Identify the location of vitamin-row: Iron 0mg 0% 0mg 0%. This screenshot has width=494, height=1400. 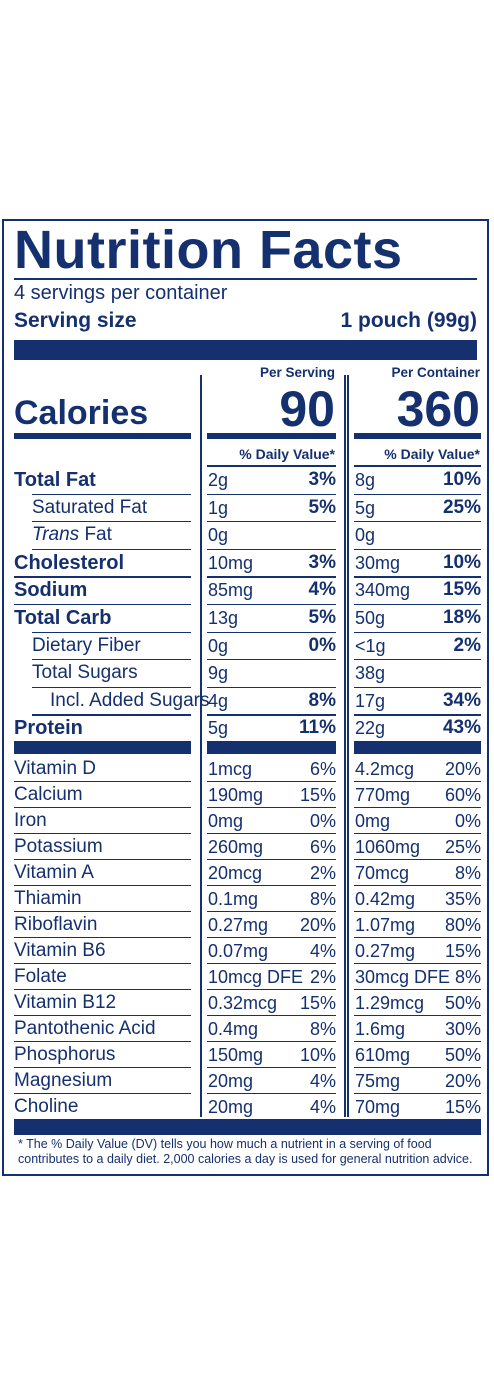
(245, 821).